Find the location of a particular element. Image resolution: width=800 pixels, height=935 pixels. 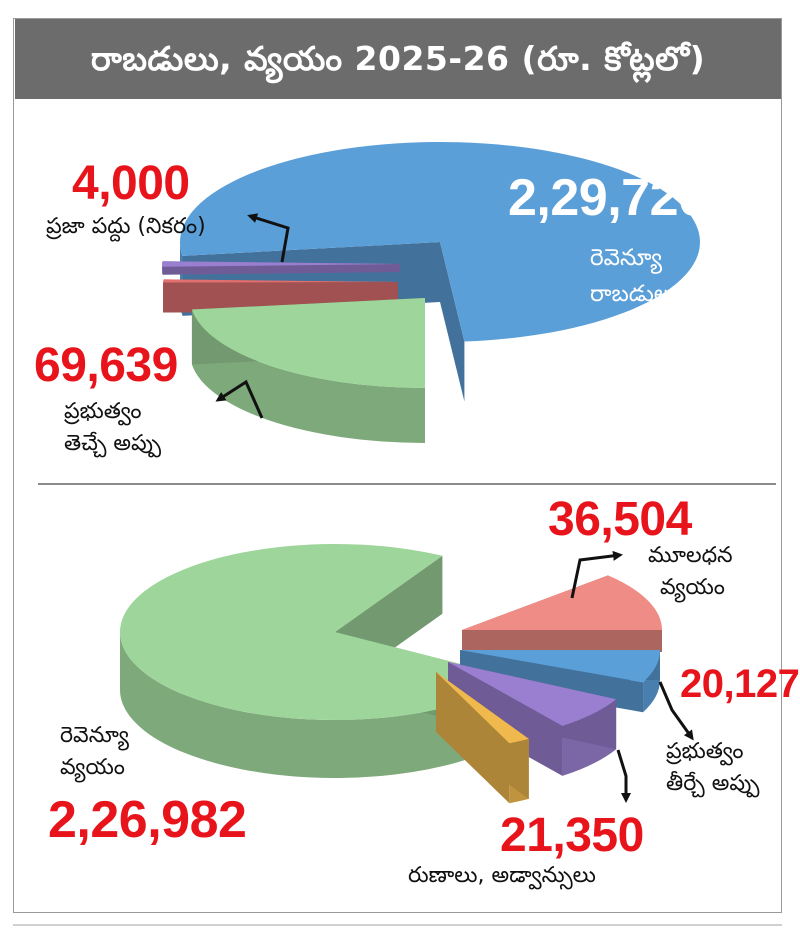

header-title: రాబడులు, వ్యయం 2025-26 (రూ. కోట్లలో) is located at coordinates (398, 58).